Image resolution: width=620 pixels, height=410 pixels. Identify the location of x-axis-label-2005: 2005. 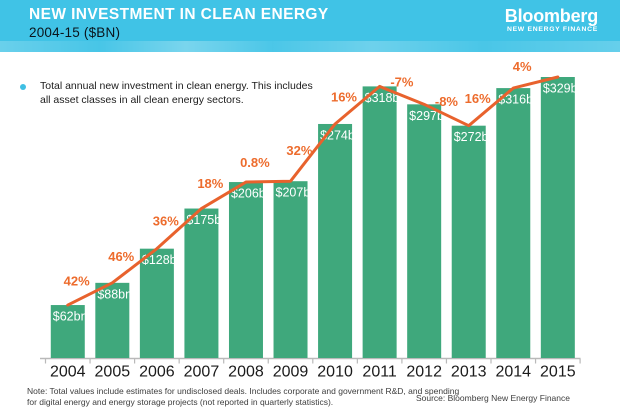
(113, 372).